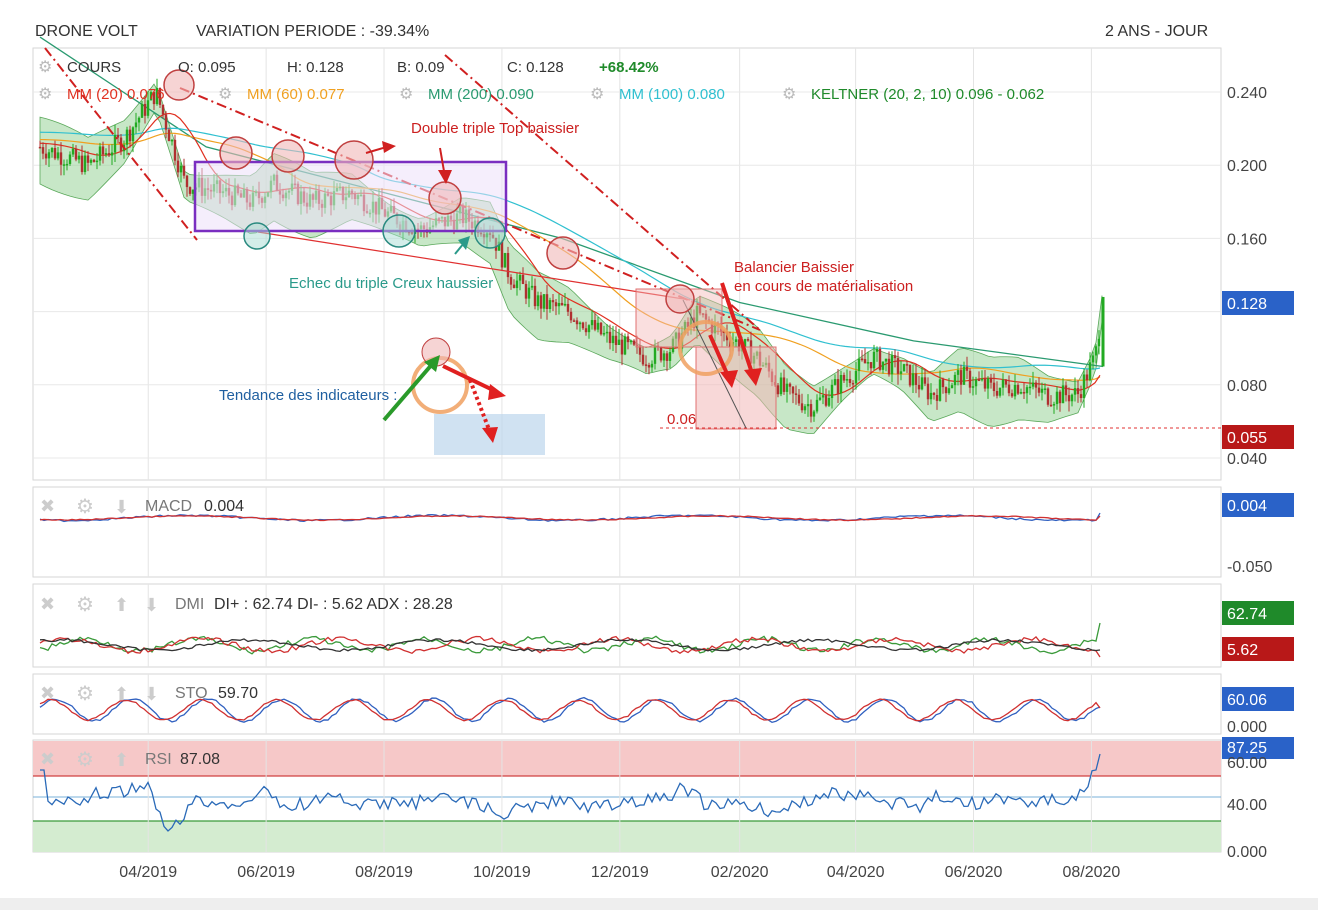  Describe the element at coordinates (1247, 239) in the screenshot. I see `y-tick-label: 0.160` at that location.